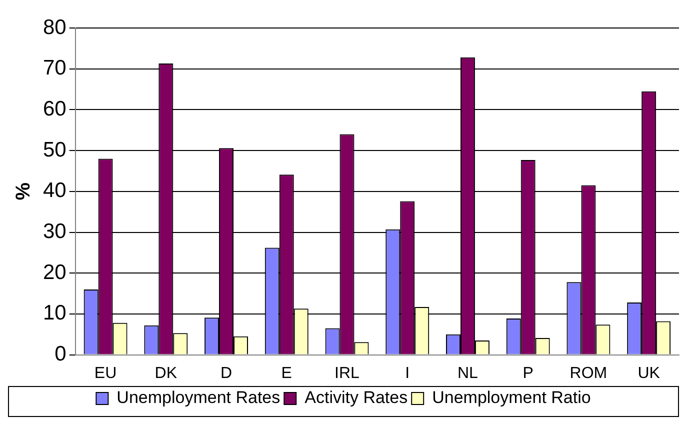  Describe the element at coordinates (468, 373) in the screenshot. I see `x-tick-label: NL` at that location.